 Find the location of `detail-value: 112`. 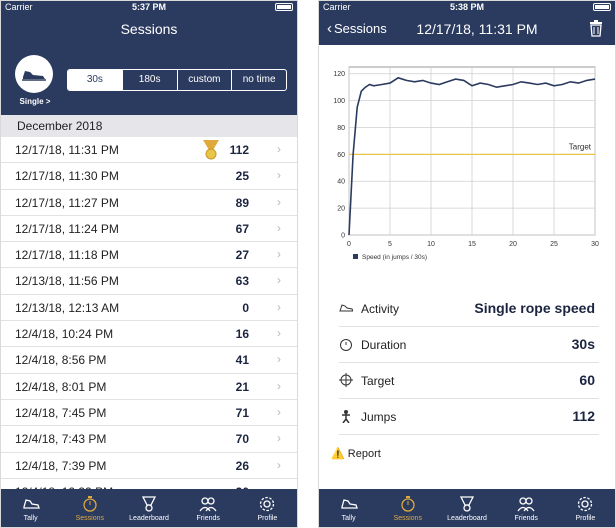

detail-value: 112 is located at coordinates (583, 416).